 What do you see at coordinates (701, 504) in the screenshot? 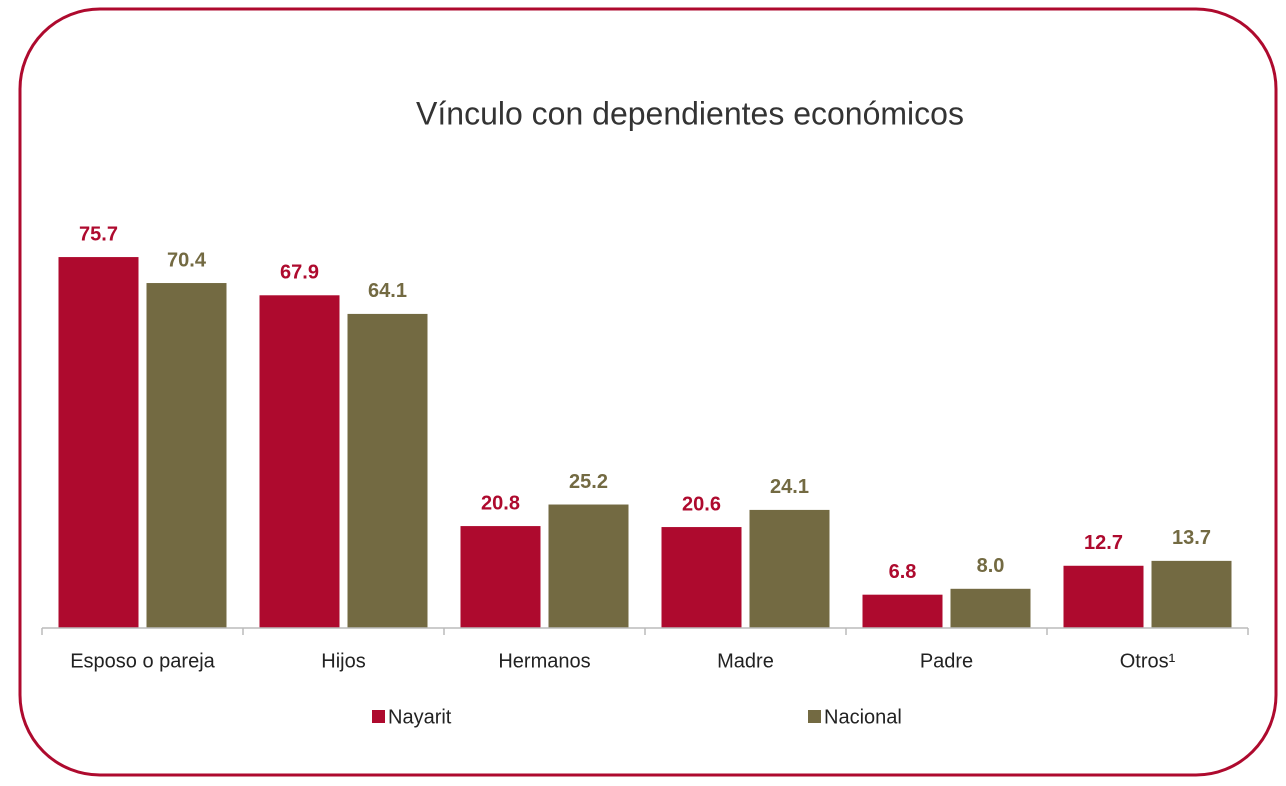
I see `value-label: 20.6` at bounding box center [701, 504].